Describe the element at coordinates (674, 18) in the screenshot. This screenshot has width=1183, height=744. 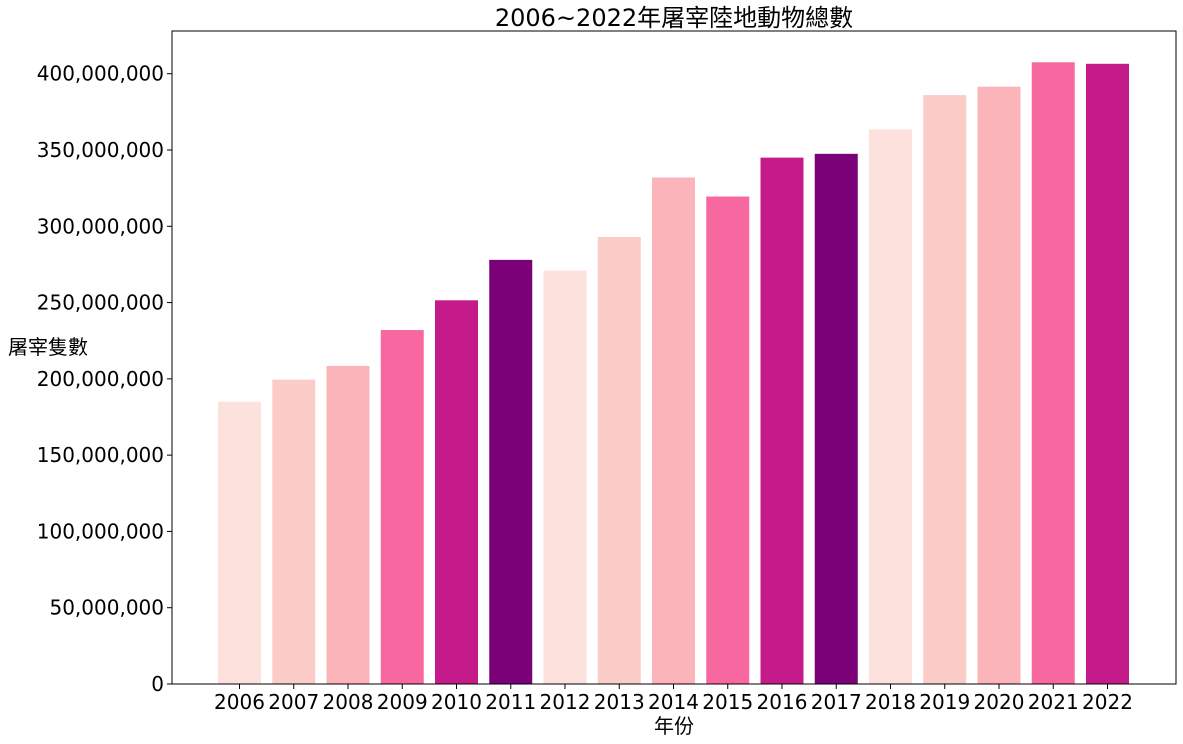
I see `chart-title: 2006~2022年屠宰陸地動物總數` at that location.